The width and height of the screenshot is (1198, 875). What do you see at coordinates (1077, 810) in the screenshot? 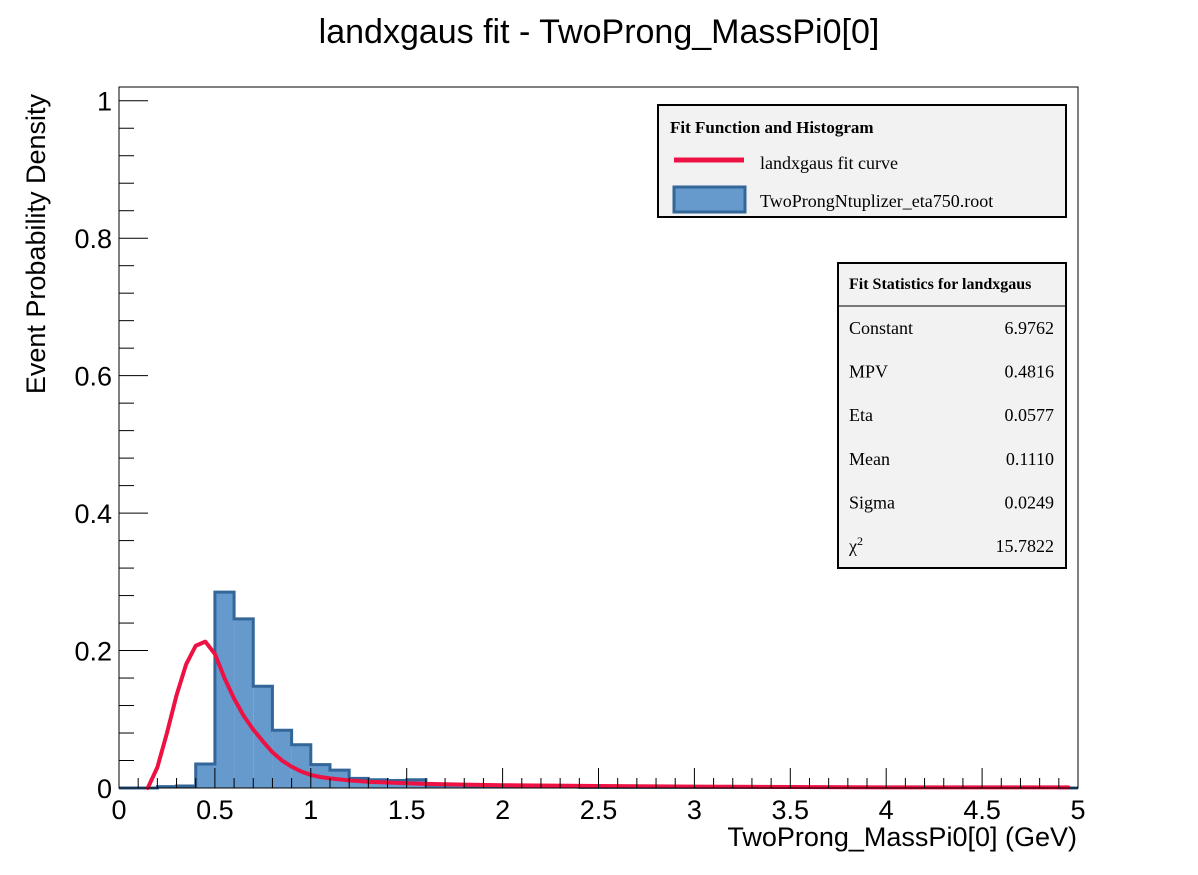
I see `x-tick-label: 5` at bounding box center [1077, 810].